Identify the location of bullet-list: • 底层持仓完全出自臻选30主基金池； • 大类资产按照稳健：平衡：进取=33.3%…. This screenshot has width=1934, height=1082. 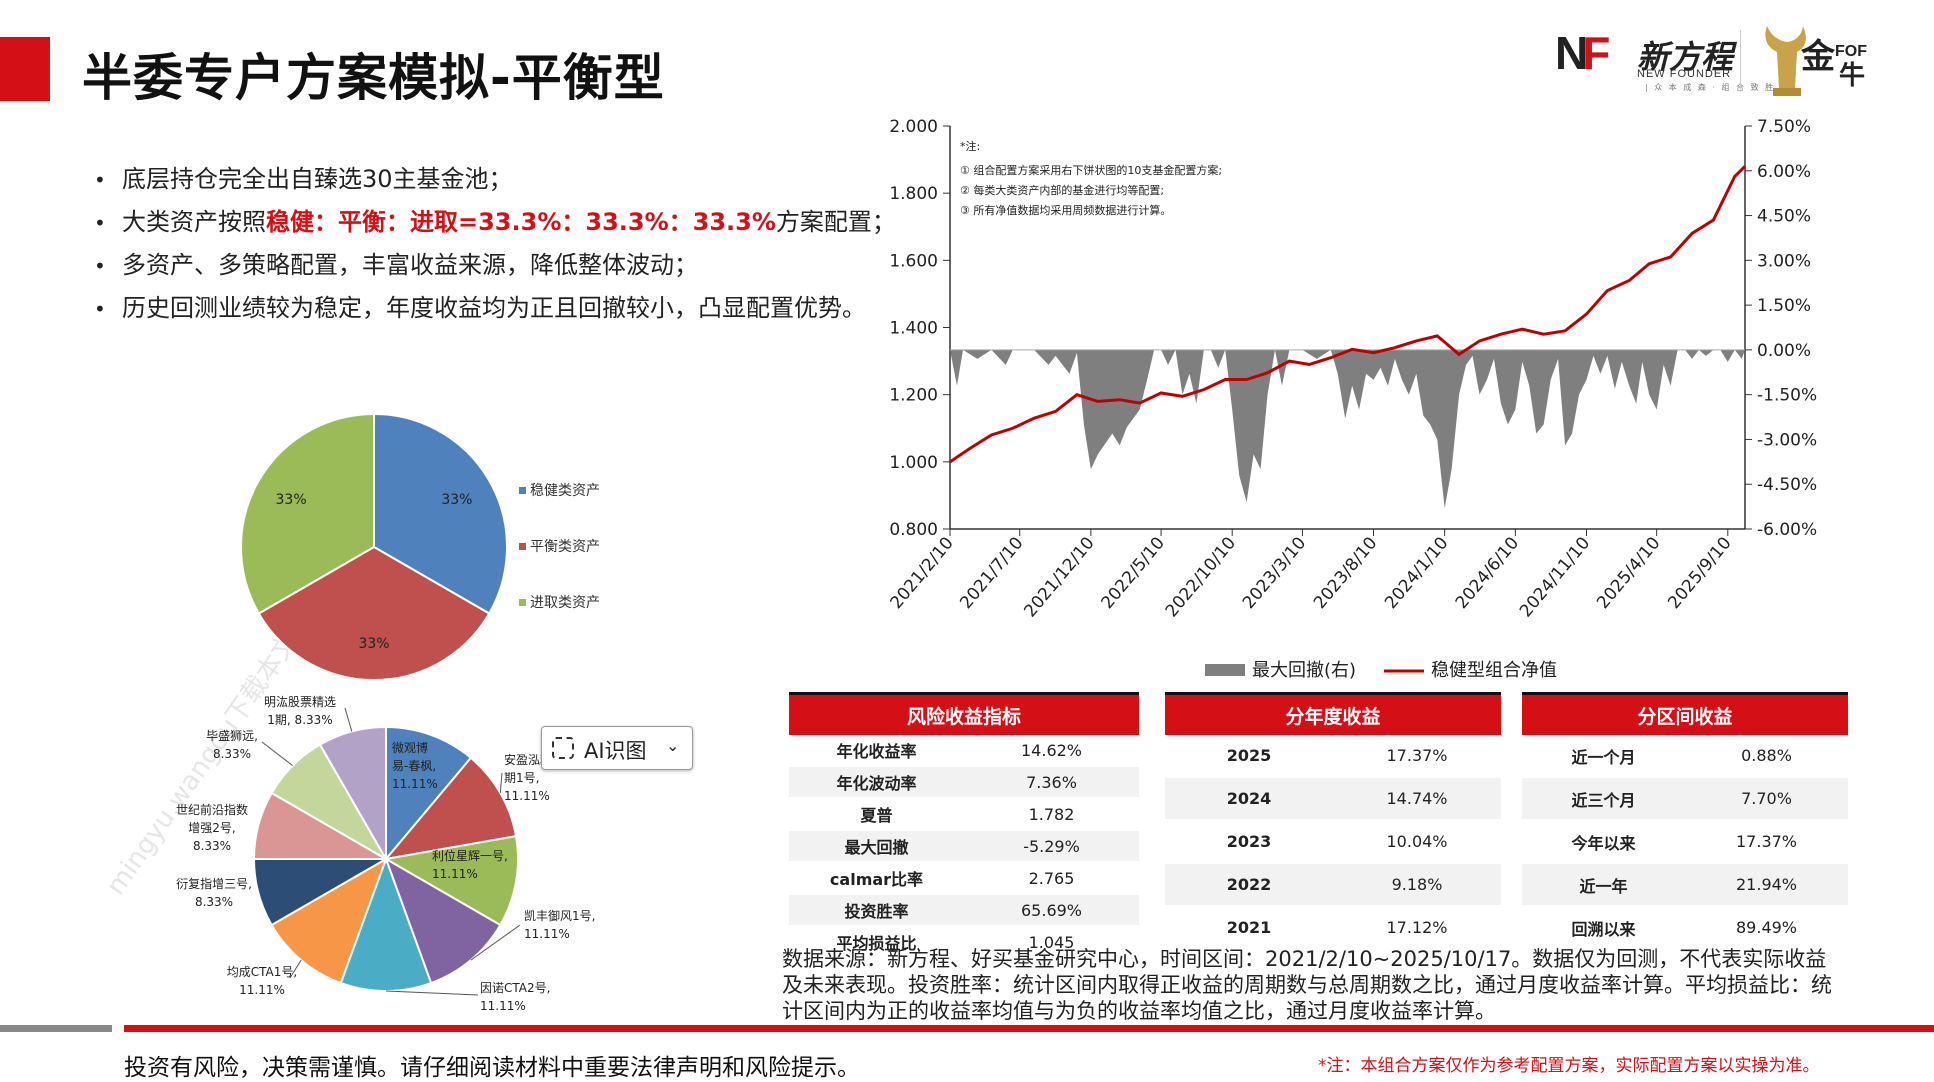
(495, 244).